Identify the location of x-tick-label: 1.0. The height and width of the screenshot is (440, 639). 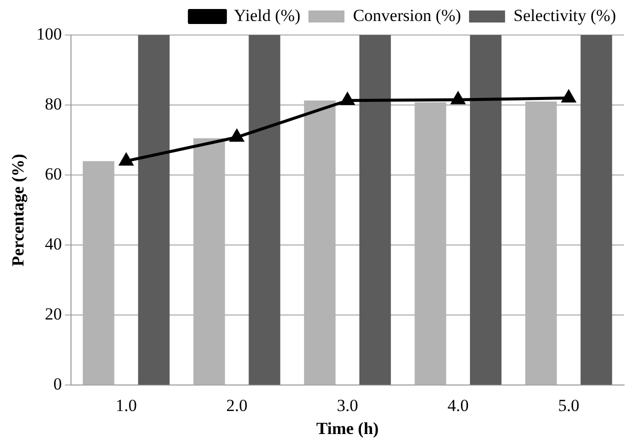
(126, 405).